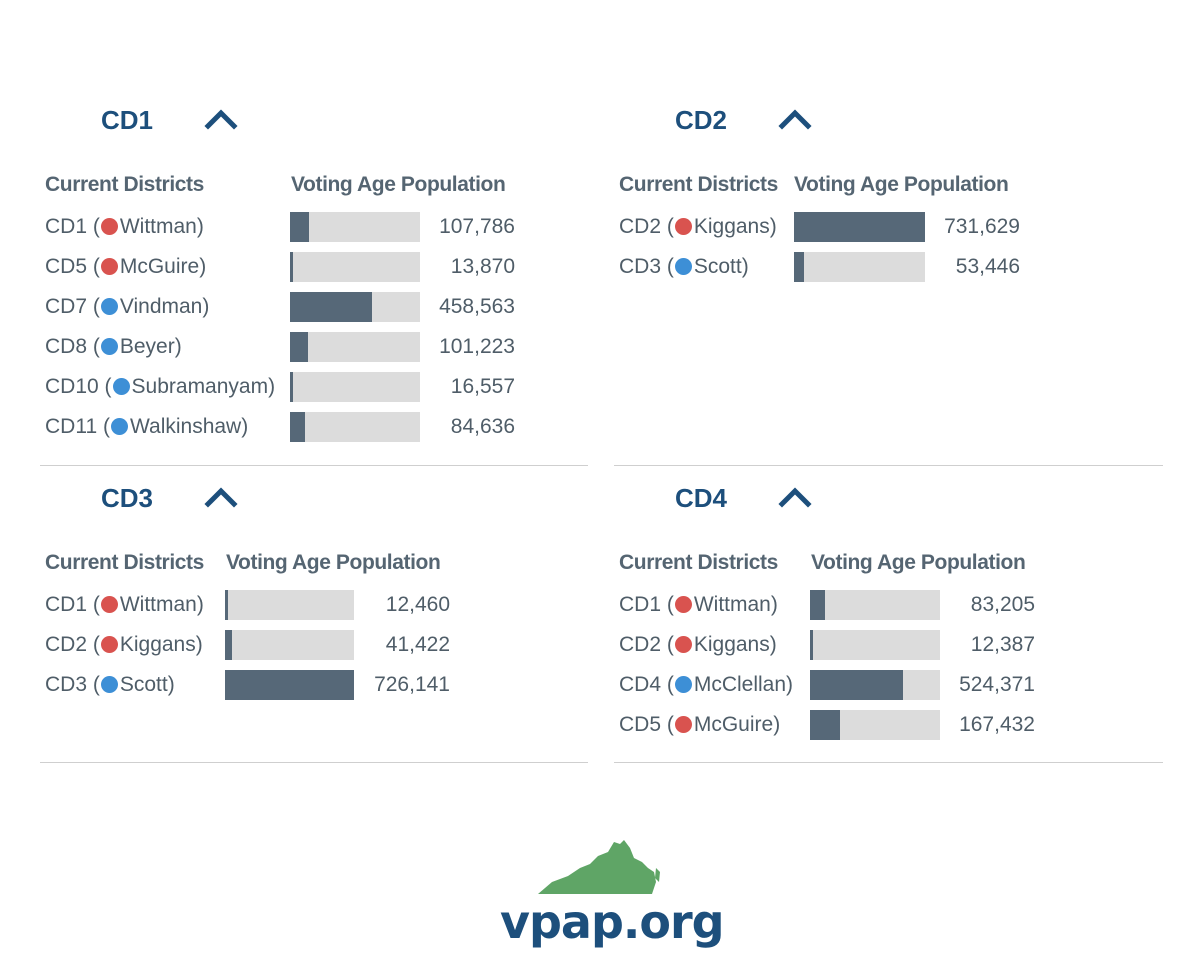 This screenshot has width=1200, height=960. I want to click on district-label: CD1 (Wittman), so click(124, 227).